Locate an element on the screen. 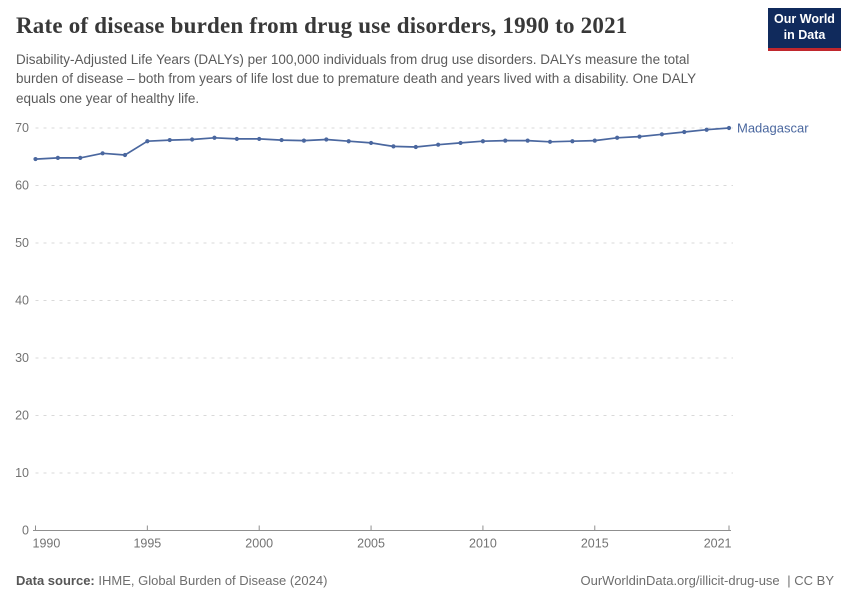  data-source-value: IHME, Global Burden of Disease (2024) is located at coordinates (213, 580).